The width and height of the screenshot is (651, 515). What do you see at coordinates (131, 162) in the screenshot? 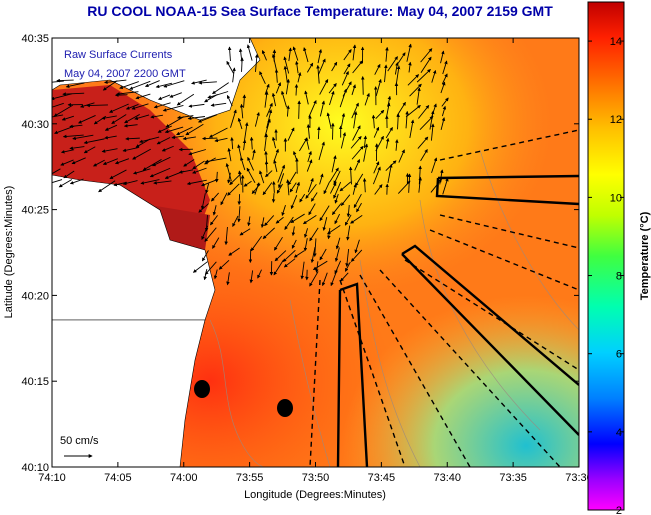
I see `nearshore-warm-patch` at bounding box center [131, 162].